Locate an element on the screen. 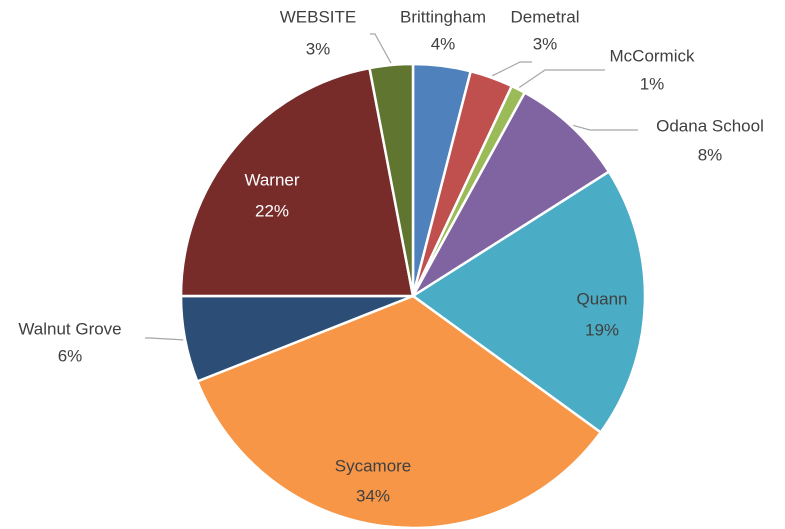 The width and height of the screenshot is (785, 529). slice-label: Warner is located at coordinates (271, 179).